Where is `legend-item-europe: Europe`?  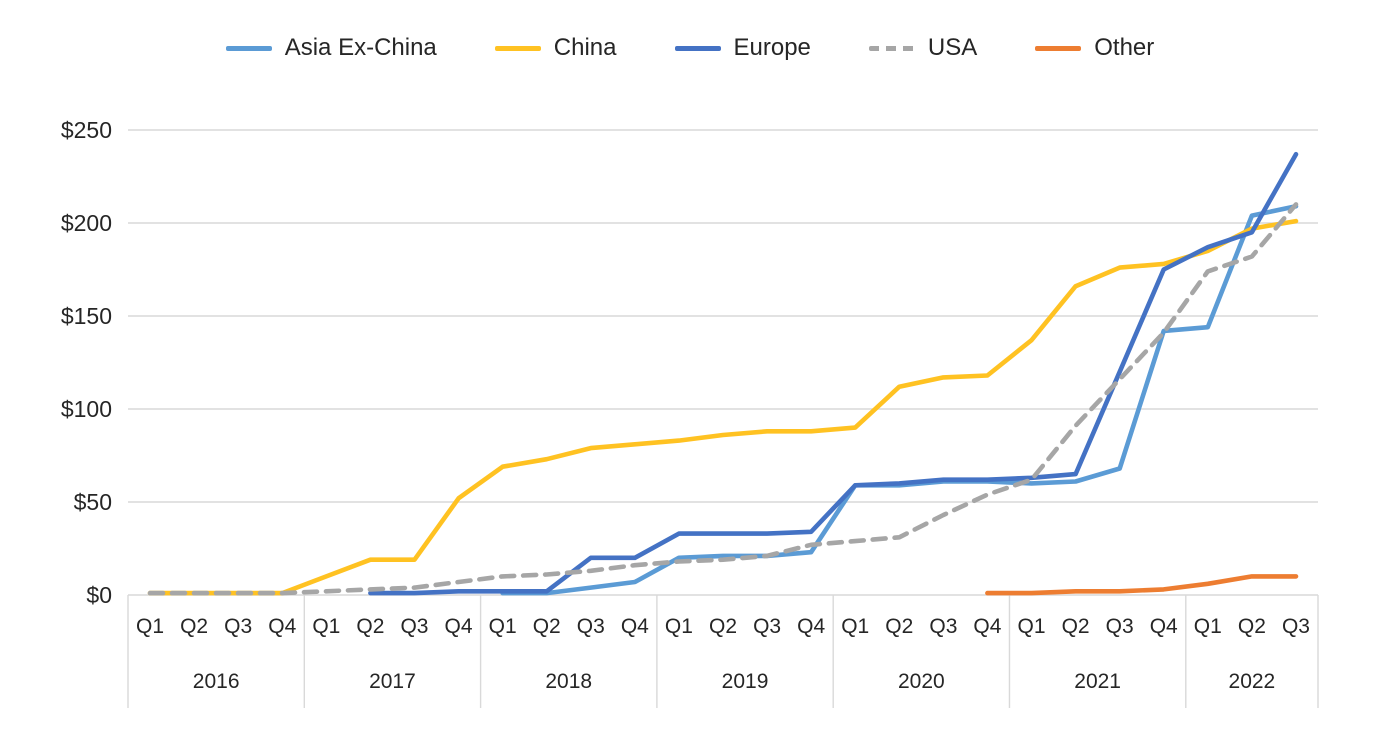
legend-item-europe: Europe is located at coordinates (742, 47).